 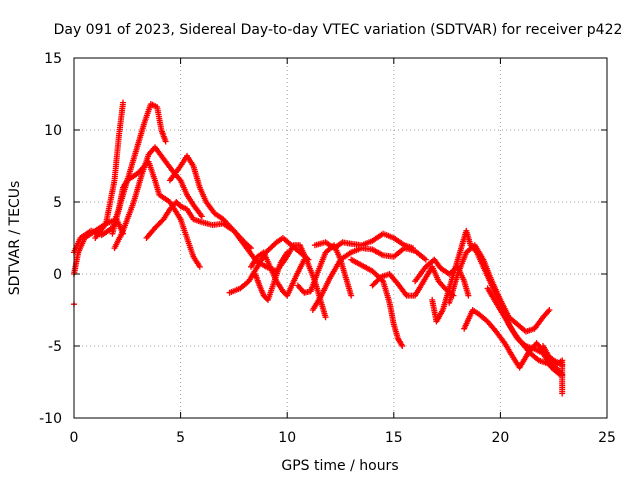 What do you see at coordinates (53, 131) in the screenshot?
I see `y-tick-label: 10` at bounding box center [53, 131].